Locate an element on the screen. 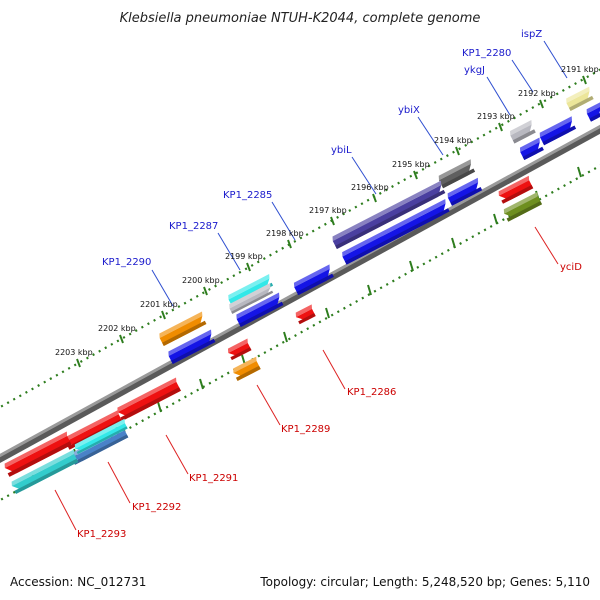 This screenshot has height=600, width=600. gene-ykgJ is located at coordinates (523, 132).